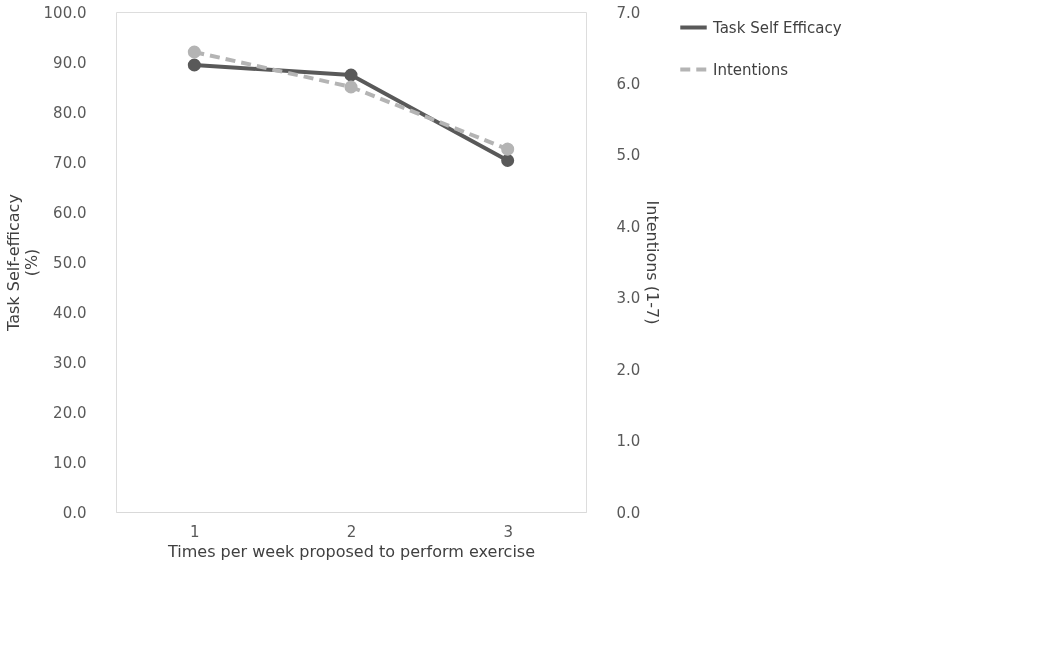  What do you see at coordinates (70, 412) in the screenshot?
I see `y-tick-label: 20.0` at bounding box center [70, 412].